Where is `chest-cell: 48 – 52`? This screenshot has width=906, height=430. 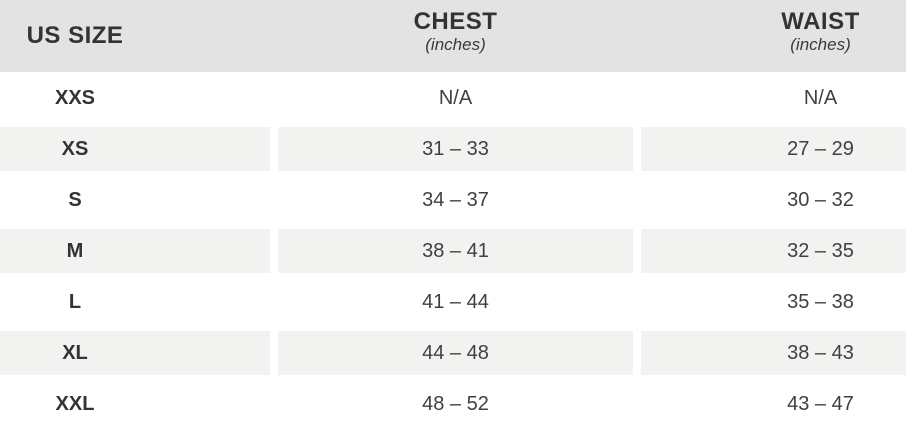
chest-cell: 48 – 52 is located at coordinates (455, 404).